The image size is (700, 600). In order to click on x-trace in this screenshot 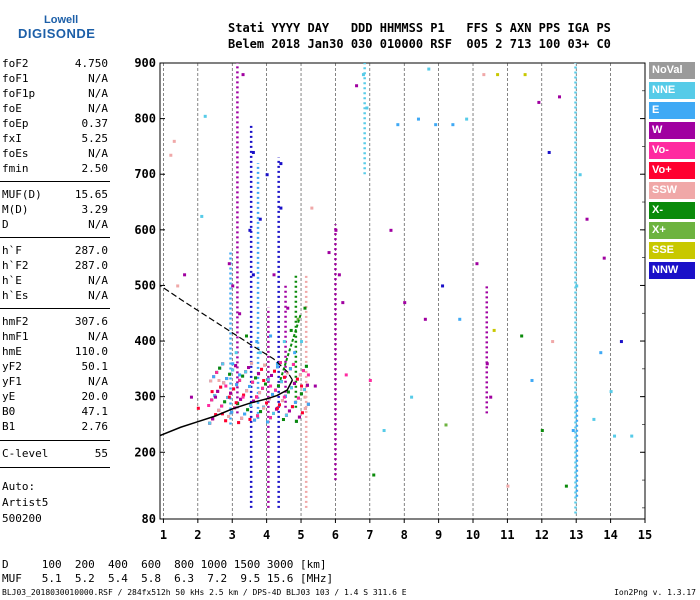, I will do `click(290, 346)`.